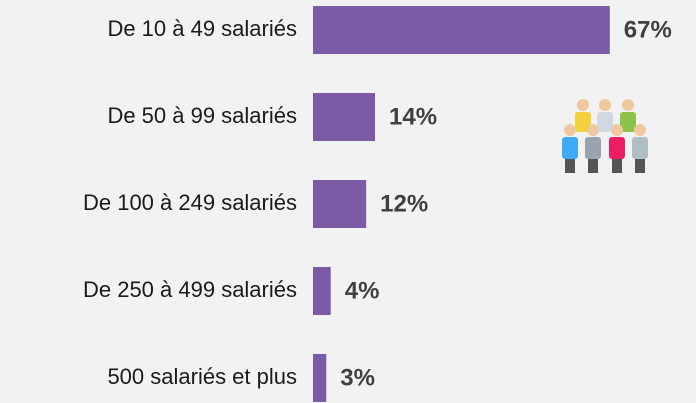 The width and height of the screenshot is (696, 403). I want to click on value-label: 12%, so click(404, 203).